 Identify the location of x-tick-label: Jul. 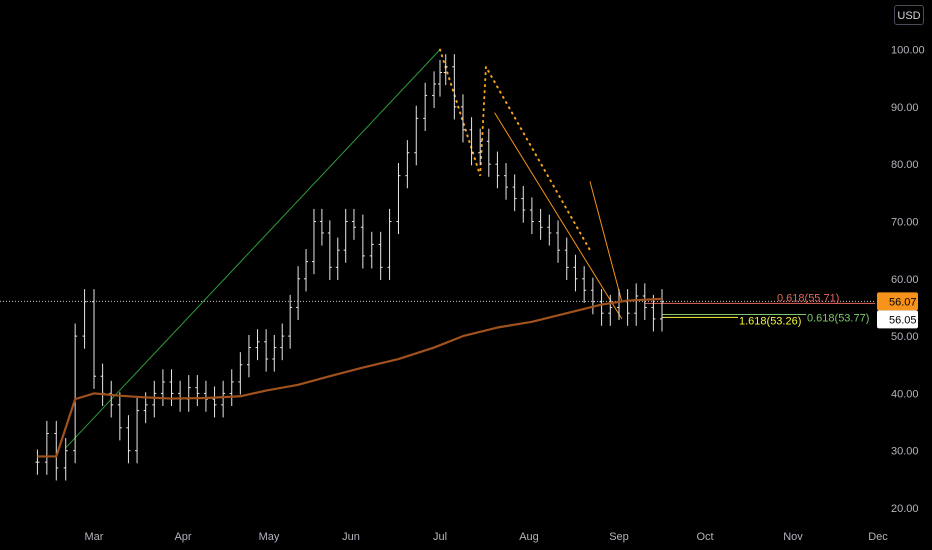
(440, 537).